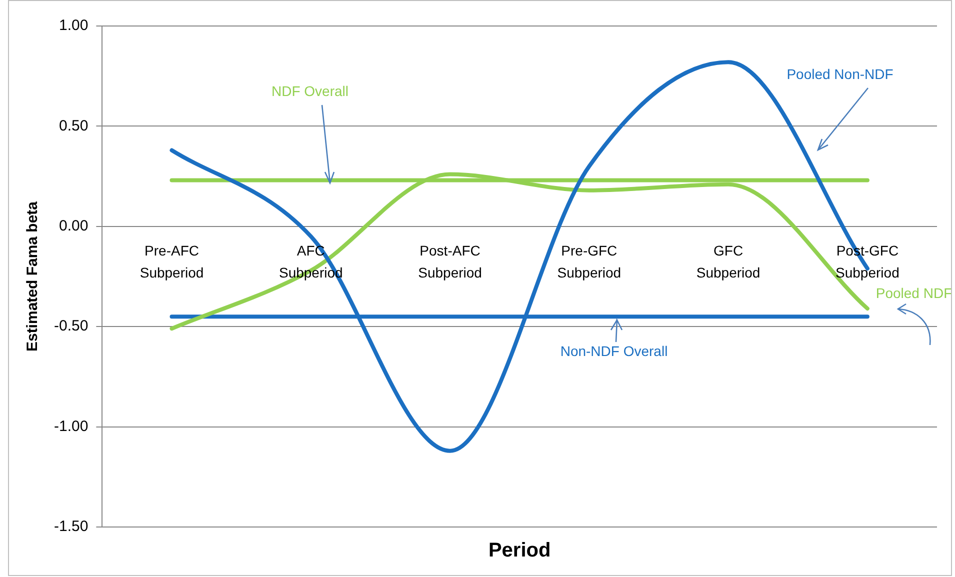 The image size is (955, 577). I want to click on y-tick-label: 0.50, so click(73, 125).